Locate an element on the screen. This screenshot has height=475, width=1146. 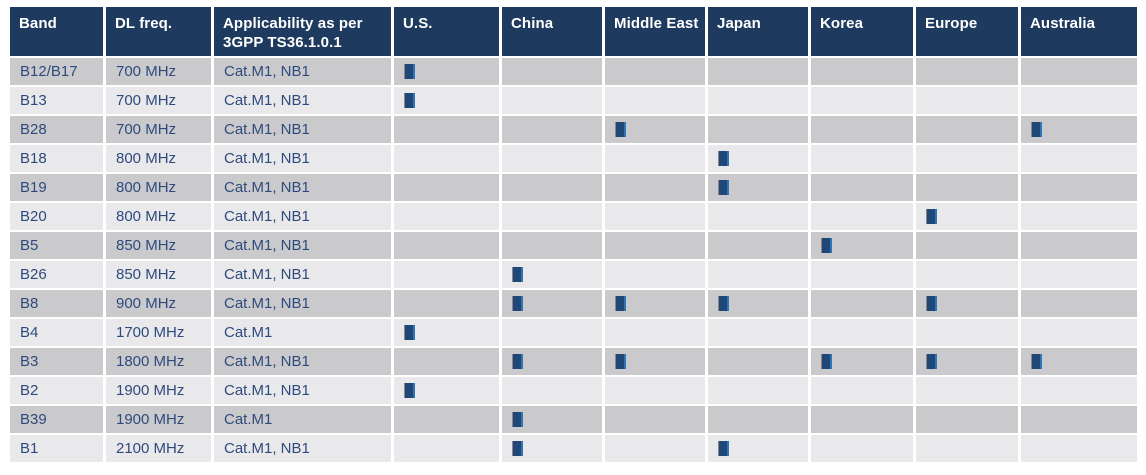
band-cell: B2 is located at coordinates (56, 390).